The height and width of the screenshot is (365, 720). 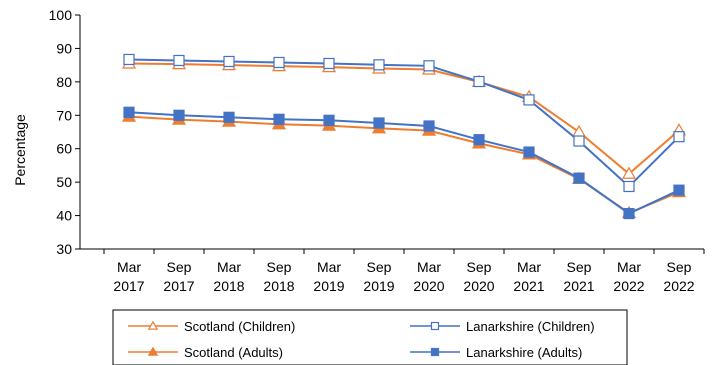 What do you see at coordinates (524, 352) in the screenshot?
I see `legend-label: Lanarkshire (Adults)` at bounding box center [524, 352].